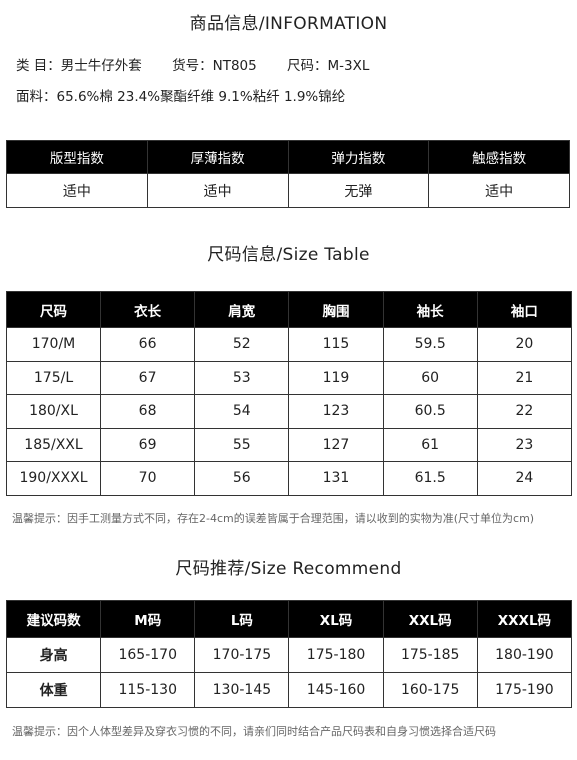  What do you see at coordinates (147, 444) in the screenshot?
I see `length-cell: 69` at bounding box center [147, 444].